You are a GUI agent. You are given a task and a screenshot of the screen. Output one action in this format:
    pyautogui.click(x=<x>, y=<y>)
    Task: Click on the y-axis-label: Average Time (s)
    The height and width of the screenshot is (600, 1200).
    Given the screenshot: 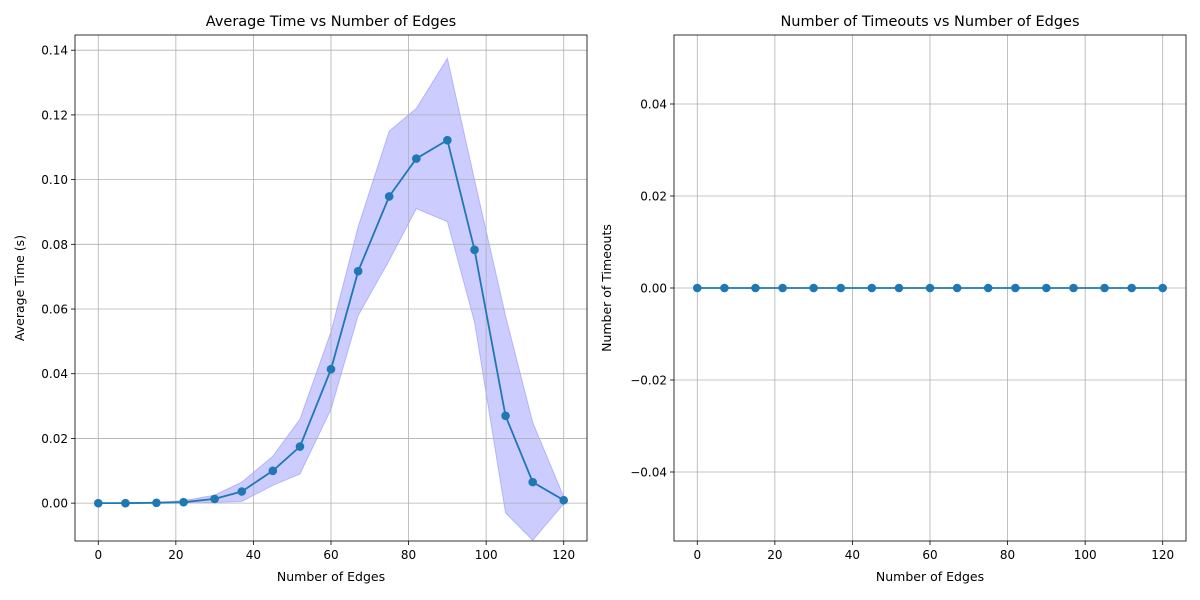 What is the action you would take?
    pyautogui.click(x=19, y=288)
    